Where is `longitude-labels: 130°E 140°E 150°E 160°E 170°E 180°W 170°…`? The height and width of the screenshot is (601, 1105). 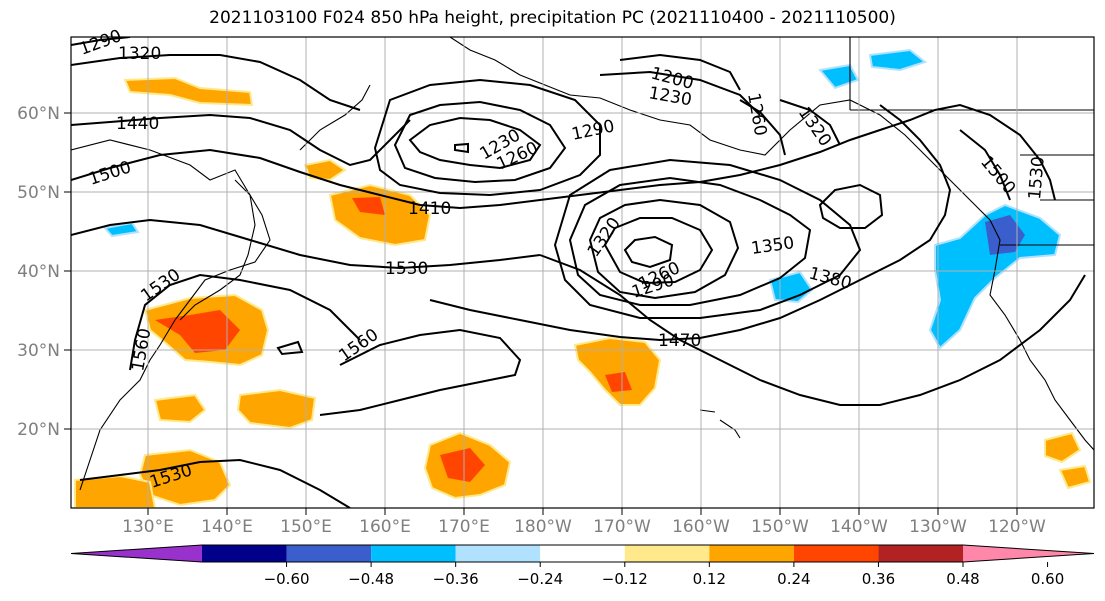
longitude-labels: 130°E 140°E 150°E 160°E 170°E 180°W 170°… is located at coordinates (584, 527).